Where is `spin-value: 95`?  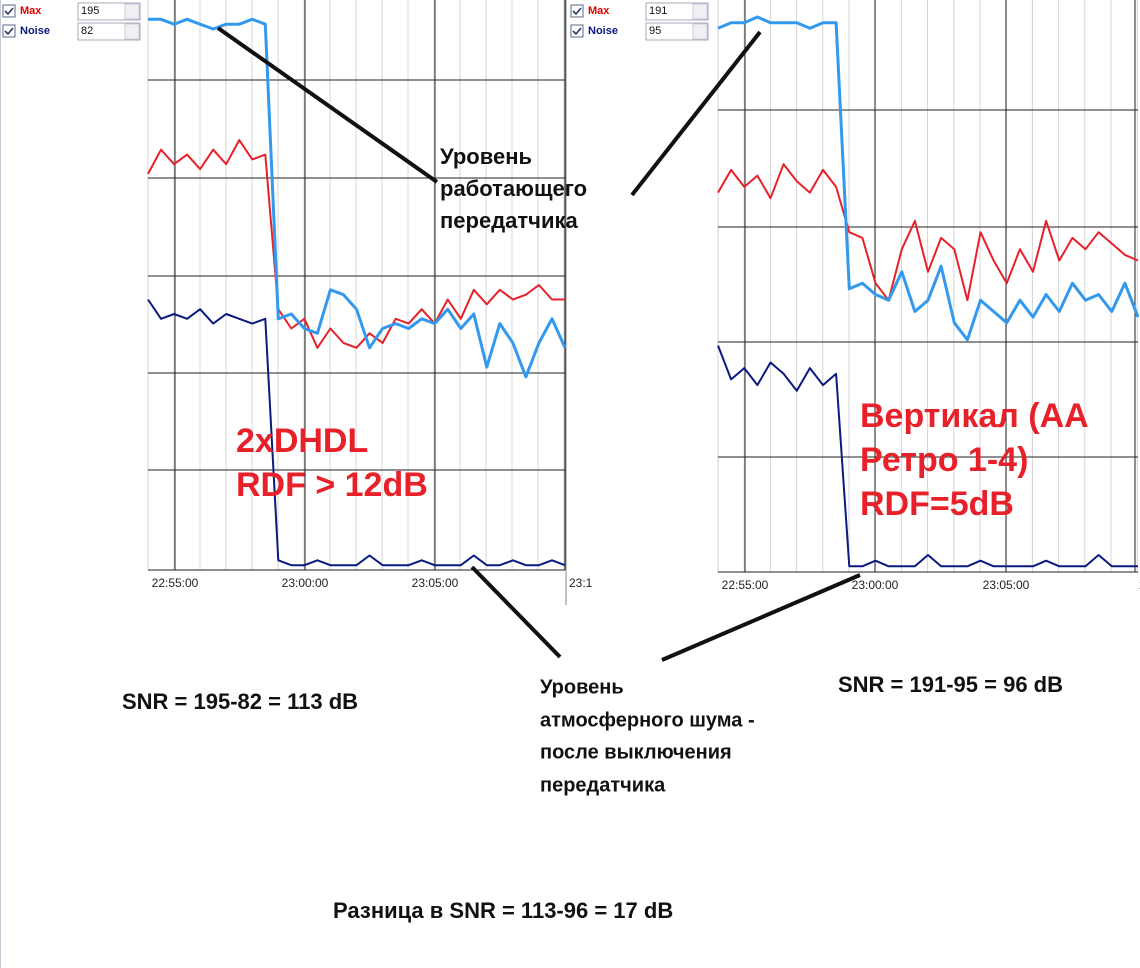 spin-value: 95 is located at coordinates (655, 31).